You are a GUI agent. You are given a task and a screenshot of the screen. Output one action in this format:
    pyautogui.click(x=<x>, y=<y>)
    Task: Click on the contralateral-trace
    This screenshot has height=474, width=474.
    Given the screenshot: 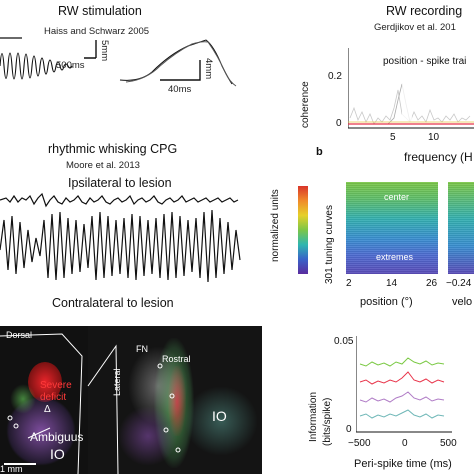 What is the action you would take?
    pyautogui.click(x=120, y=246)
    